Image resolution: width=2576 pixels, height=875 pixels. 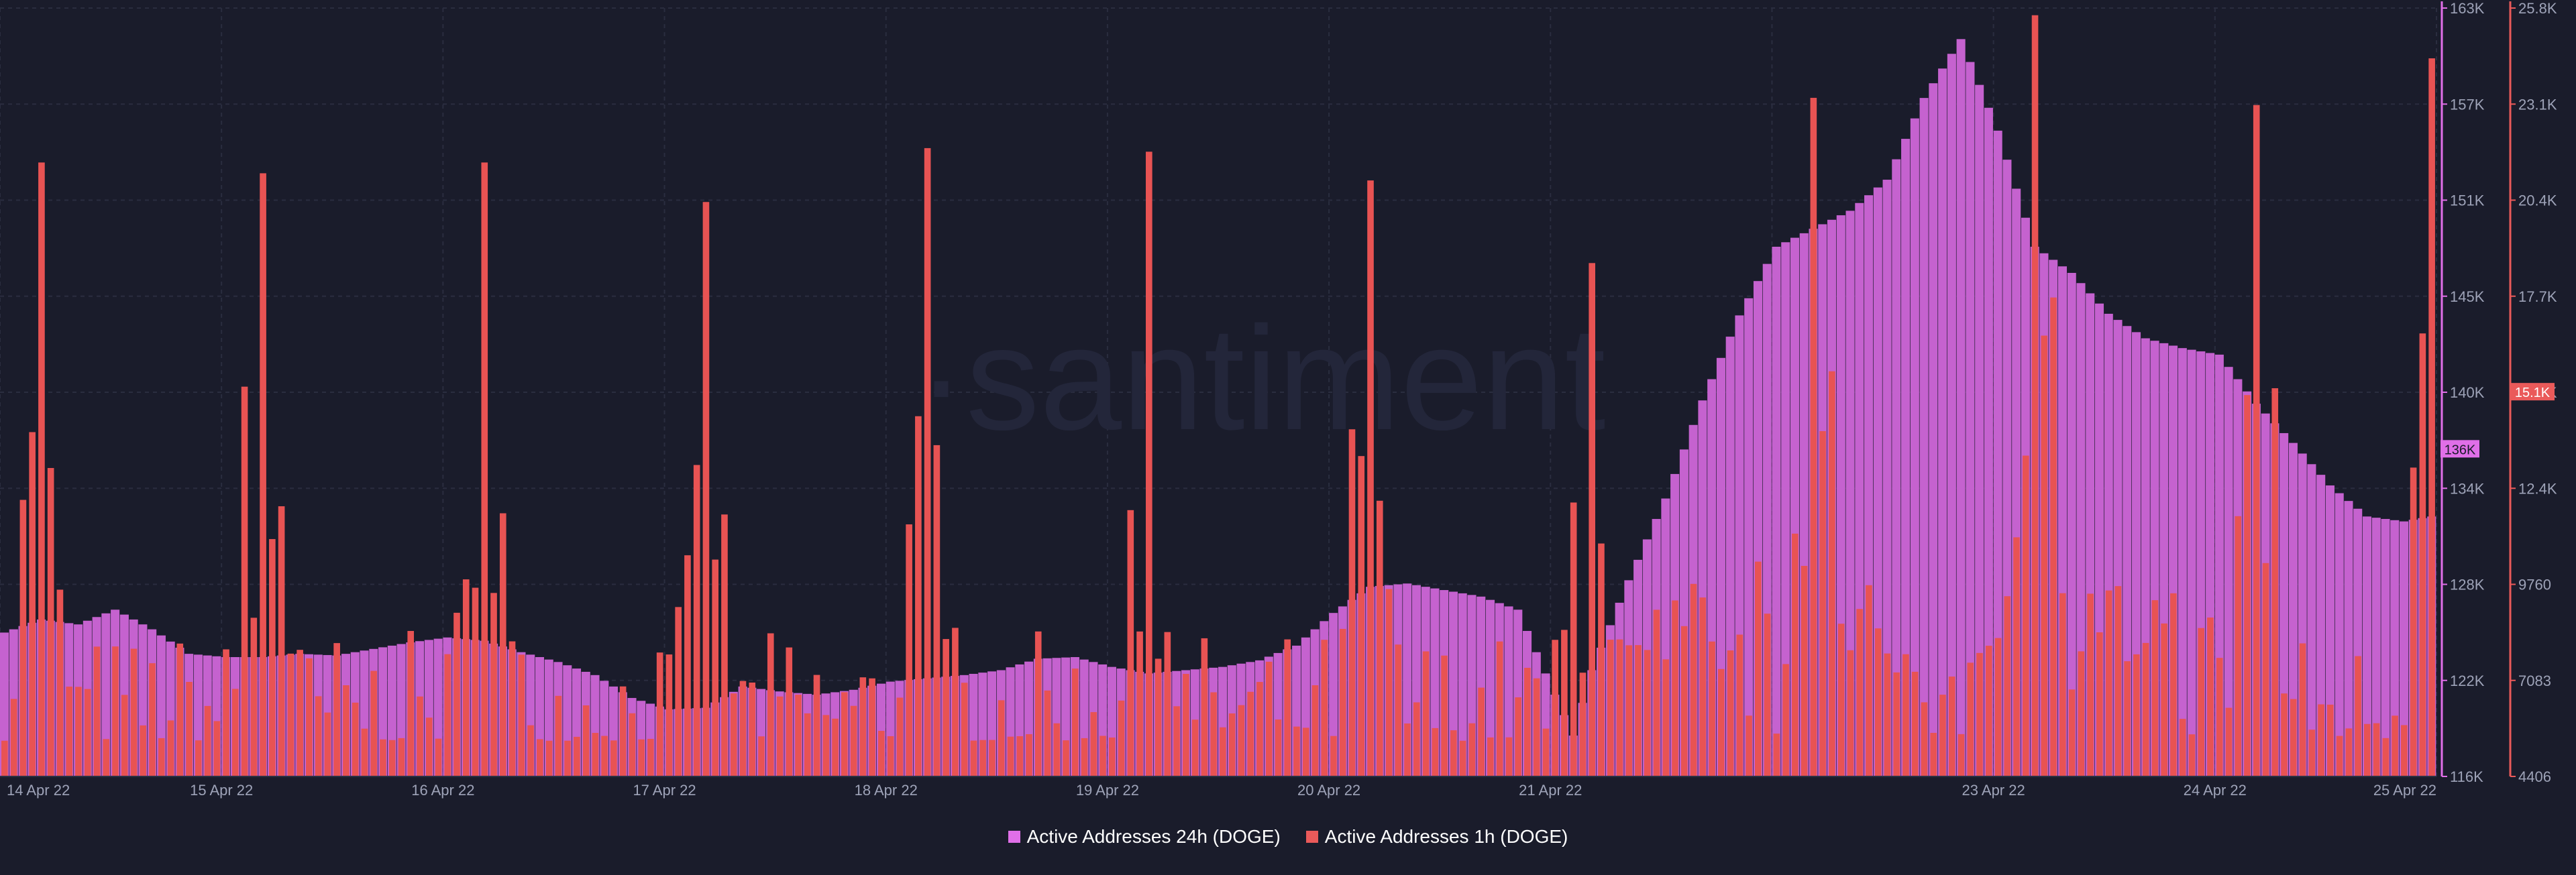 I want to click on legend-swatch-24h, so click(x=1014, y=837).